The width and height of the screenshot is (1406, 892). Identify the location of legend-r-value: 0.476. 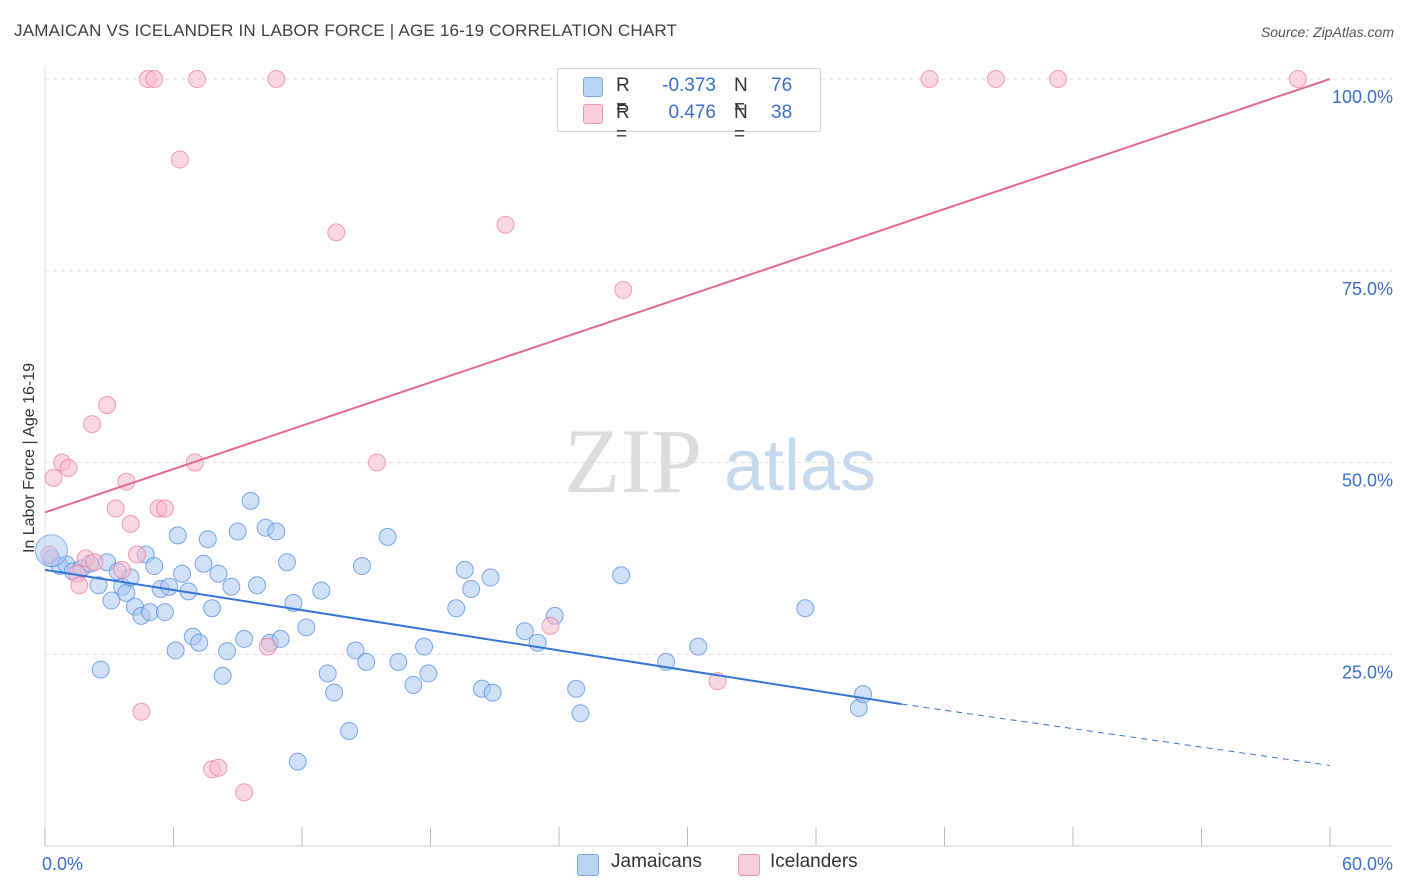
(692, 112).